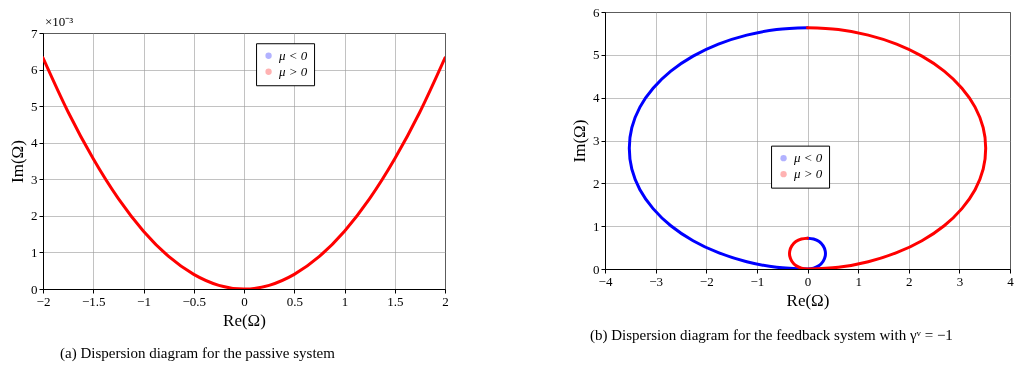 The image size is (1020, 369). Describe the element at coordinates (772, 335) in the screenshot. I see `text: (b) Dispersion diagram for the feedback system with γᵛ = −1` at that location.